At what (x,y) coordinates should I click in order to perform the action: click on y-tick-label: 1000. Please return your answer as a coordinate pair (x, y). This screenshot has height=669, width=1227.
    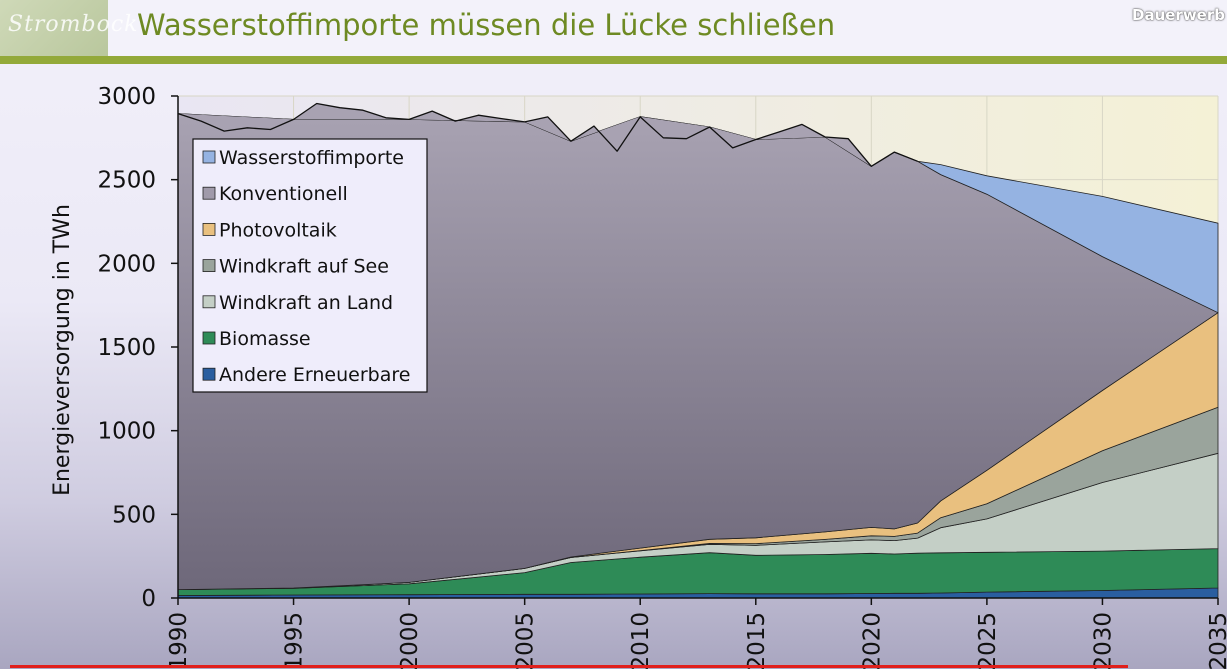
    Looking at the image, I should click on (126, 432).